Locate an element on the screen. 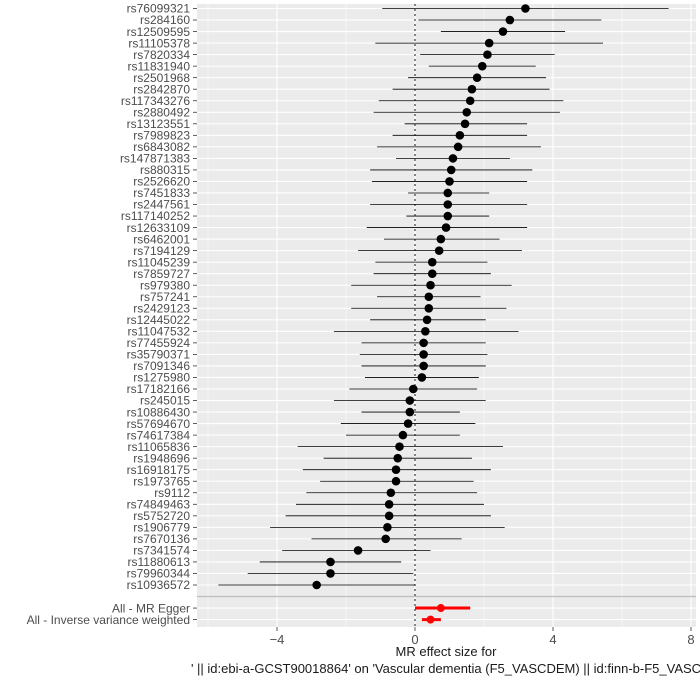 This screenshot has width=700, height=684. snp-label: rs245015 is located at coordinates (165, 401).